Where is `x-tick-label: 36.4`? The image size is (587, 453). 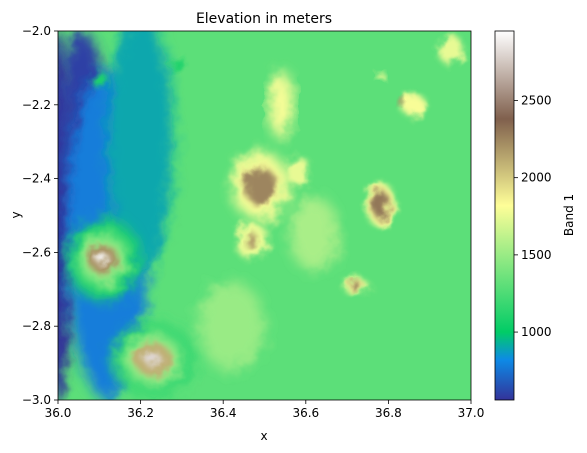 x-tick-label: 36.4 is located at coordinates (223, 413).